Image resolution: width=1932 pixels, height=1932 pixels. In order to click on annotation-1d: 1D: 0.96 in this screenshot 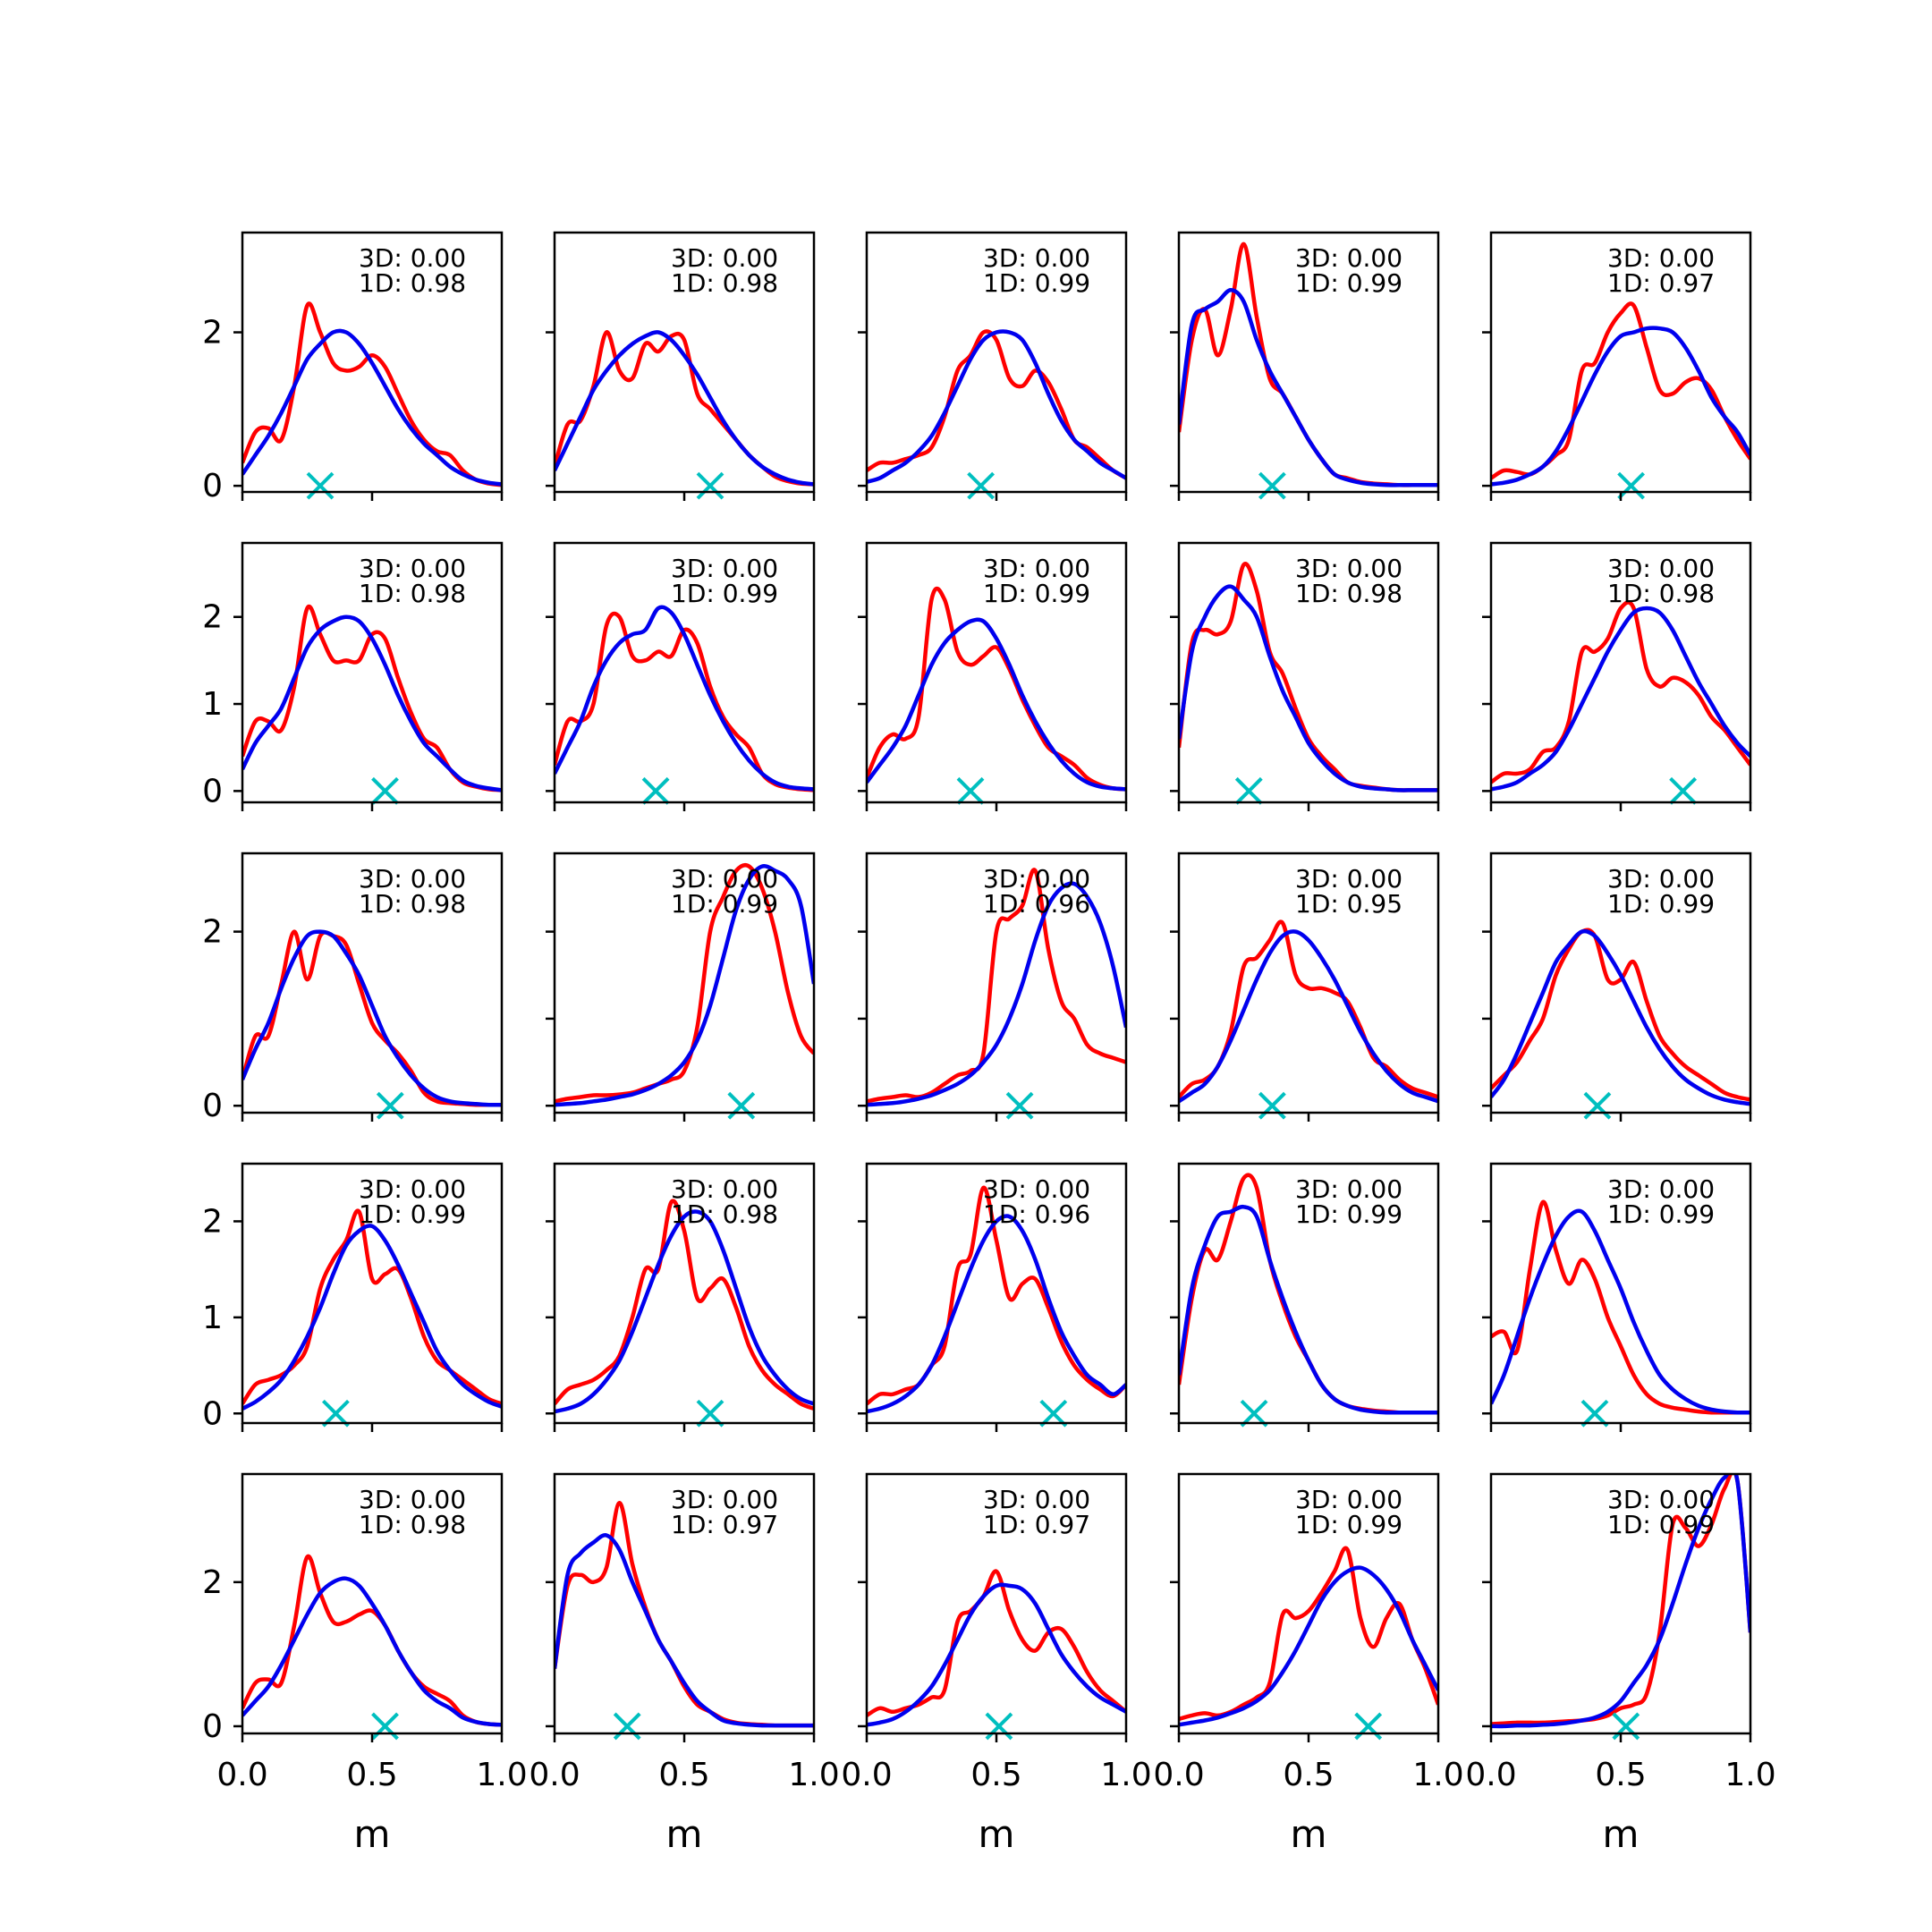, I will do `click(1036, 904)`.